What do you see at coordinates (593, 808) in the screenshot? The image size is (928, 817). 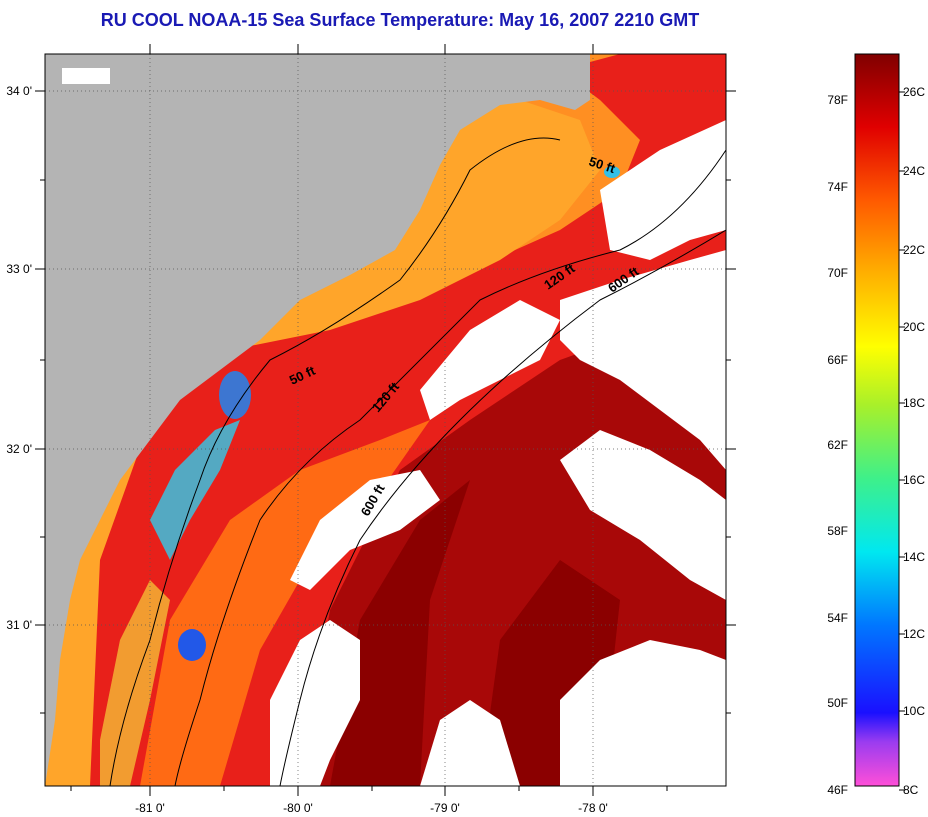 I see `lon-label-78: -78 0'` at bounding box center [593, 808].